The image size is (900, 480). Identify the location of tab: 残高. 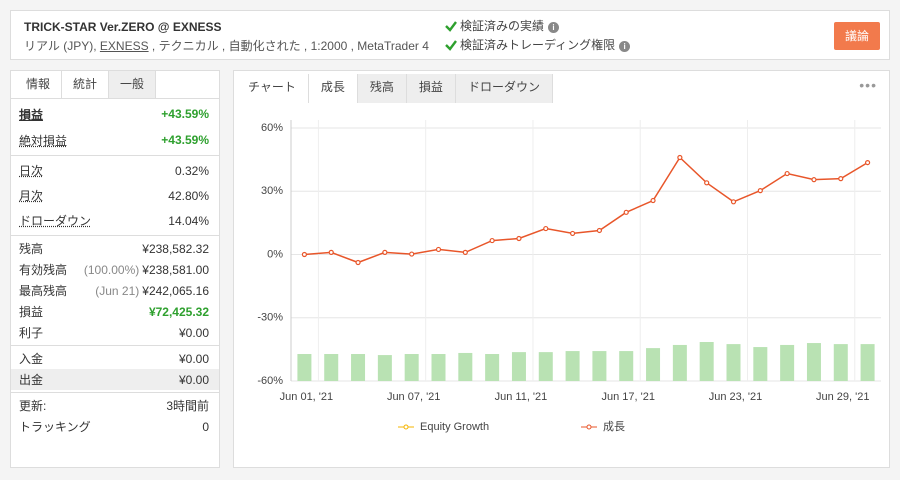
(382, 88).